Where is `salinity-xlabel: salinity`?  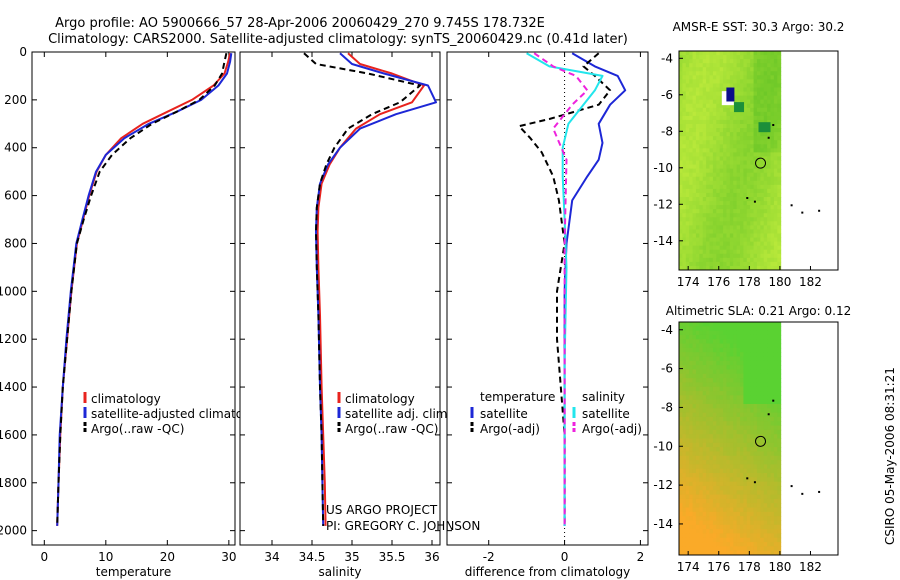 salinity-xlabel: salinity is located at coordinates (339, 572).